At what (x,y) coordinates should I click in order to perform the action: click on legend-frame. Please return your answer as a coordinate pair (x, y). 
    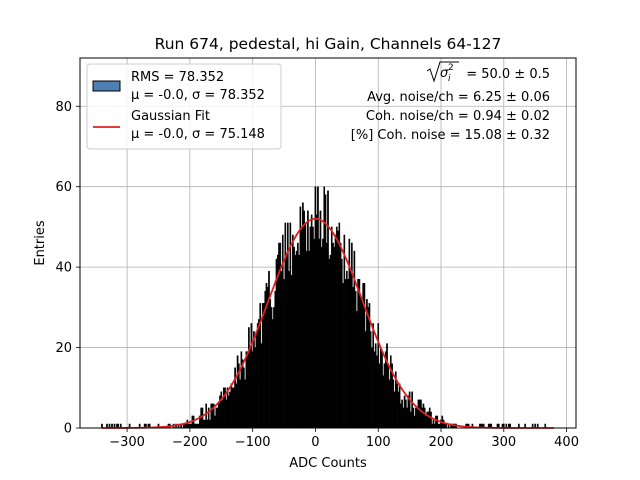
    Looking at the image, I should click on (184, 106).